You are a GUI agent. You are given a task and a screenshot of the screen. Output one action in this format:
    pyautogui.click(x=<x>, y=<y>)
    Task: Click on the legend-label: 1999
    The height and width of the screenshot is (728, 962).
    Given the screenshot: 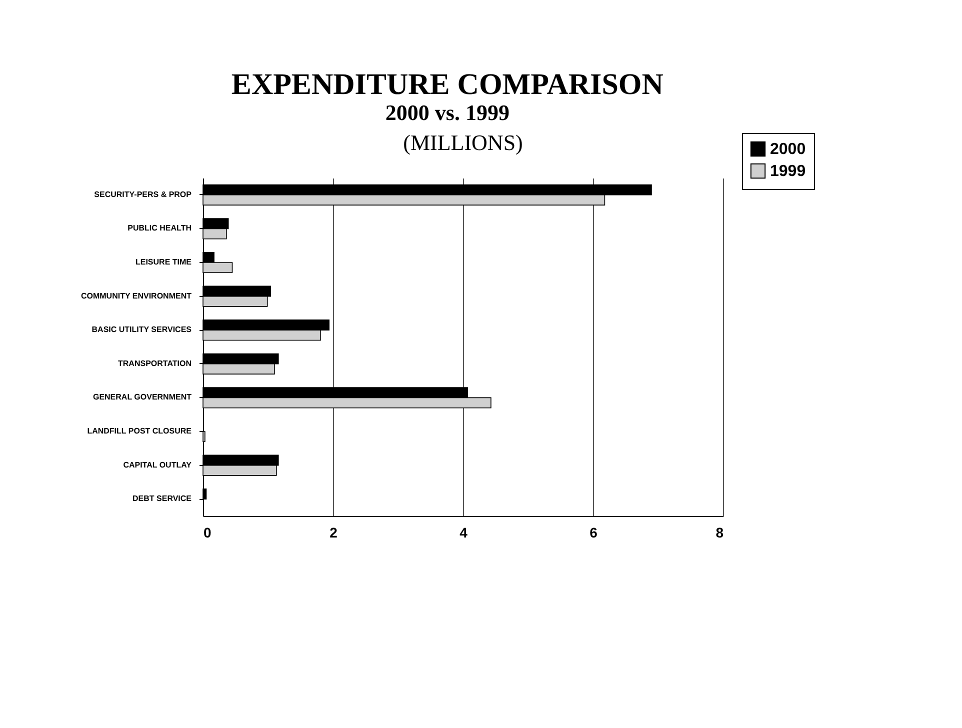 What is the action you would take?
    pyautogui.click(x=788, y=171)
    